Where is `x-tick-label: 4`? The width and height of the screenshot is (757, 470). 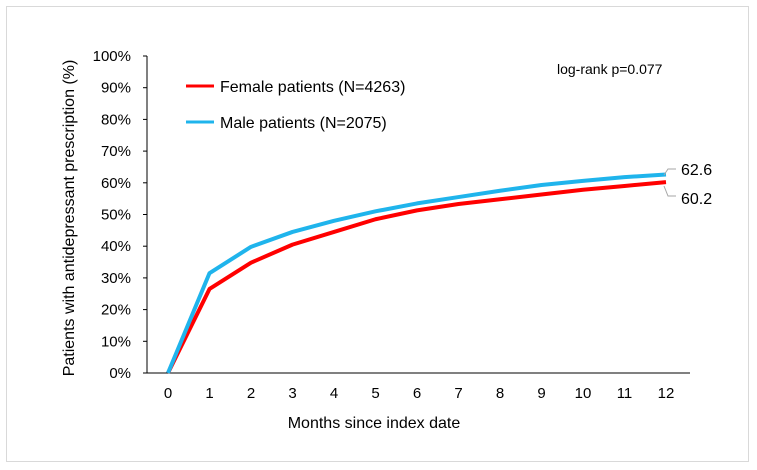 x-tick-label: 4 is located at coordinates (334, 393).